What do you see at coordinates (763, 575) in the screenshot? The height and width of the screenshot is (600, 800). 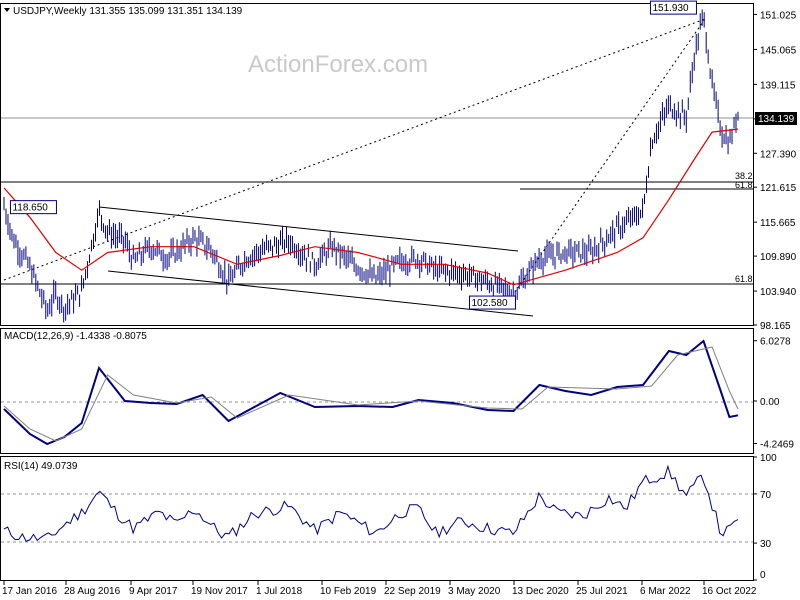 I see `rsi-axis-label: 0` at bounding box center [763, 575].